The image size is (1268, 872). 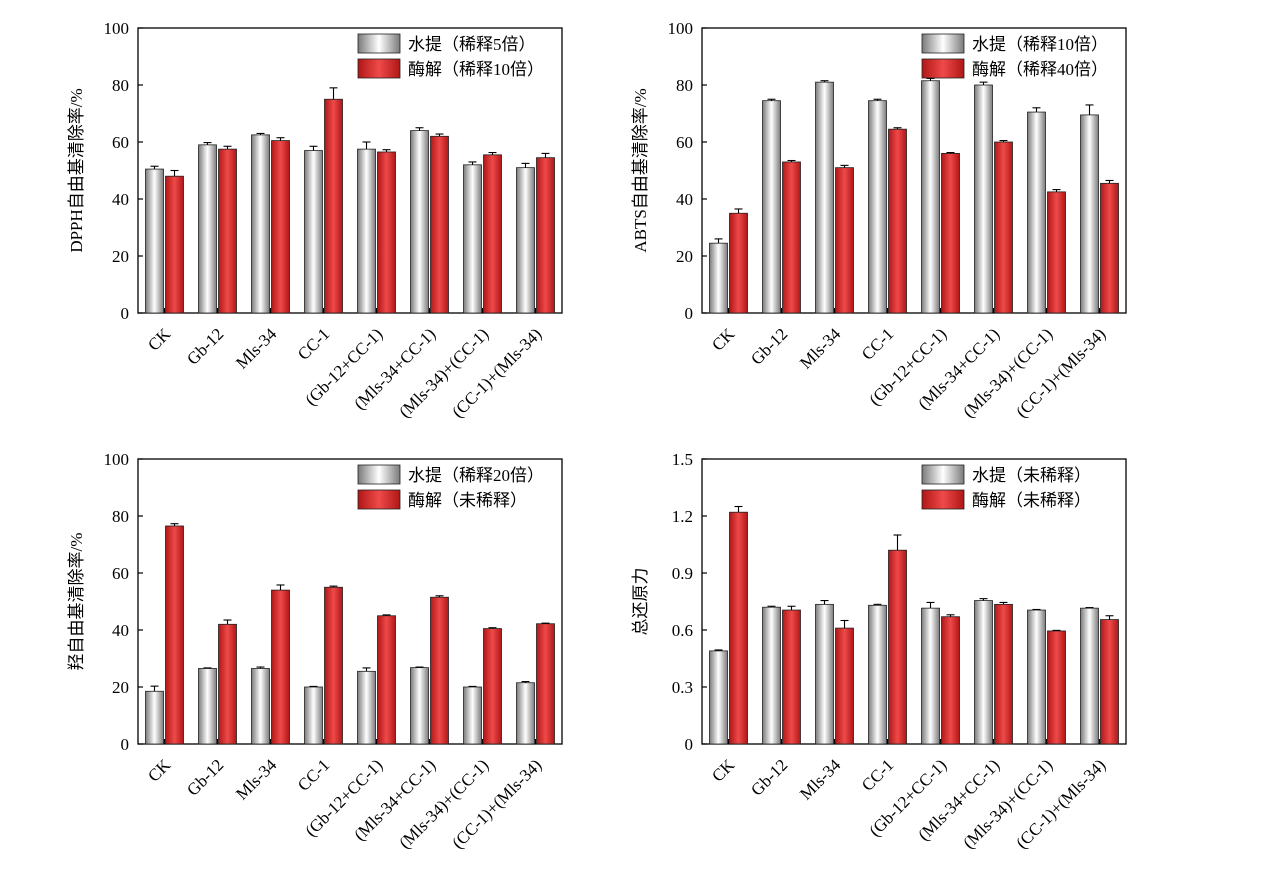 I want to click on y-axis-label: ABTS自由基清除率/%, so click(x=640, y=170).